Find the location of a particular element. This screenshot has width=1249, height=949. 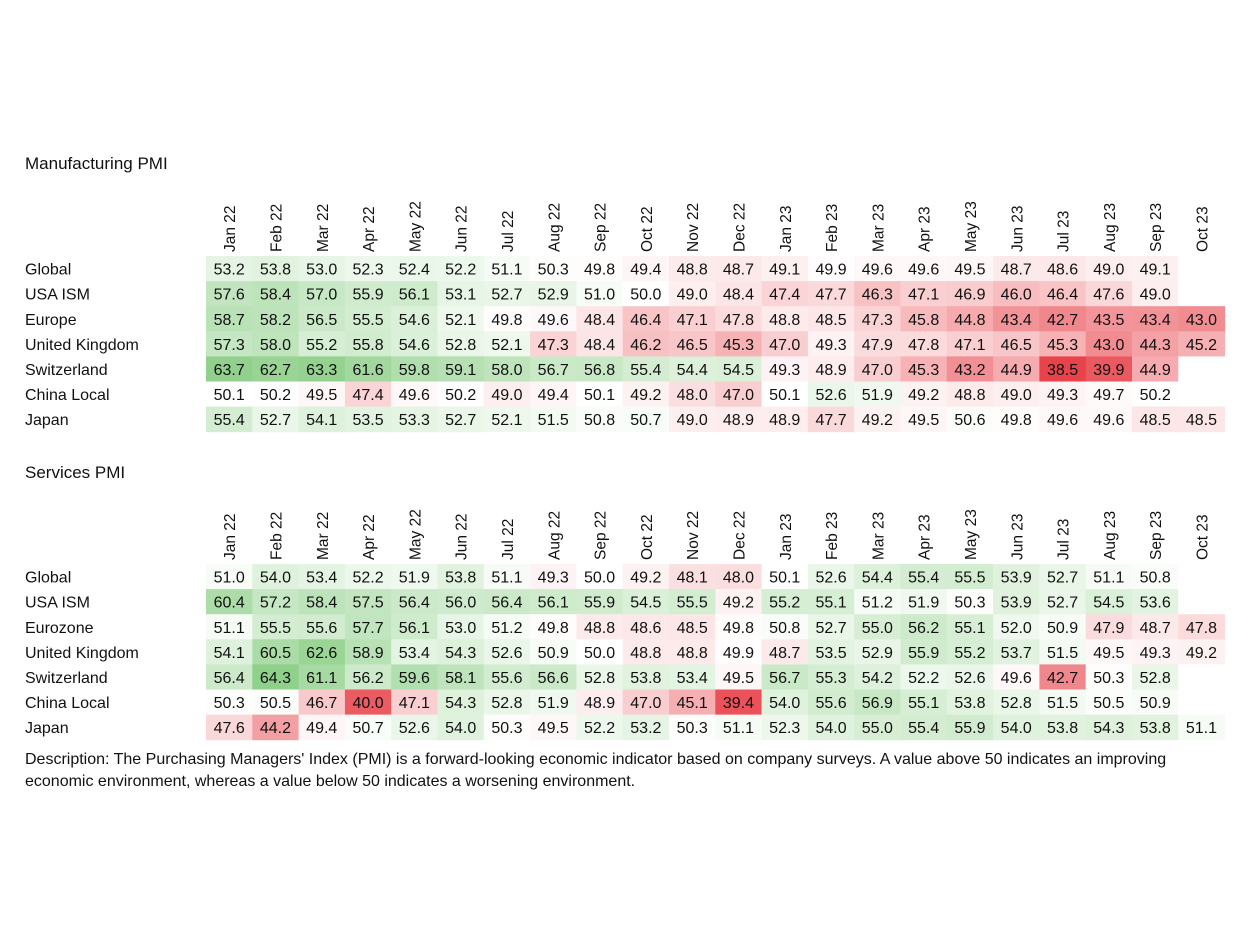

manufacturing-cell-value: 47.8 is located at coordinates (738, 320).